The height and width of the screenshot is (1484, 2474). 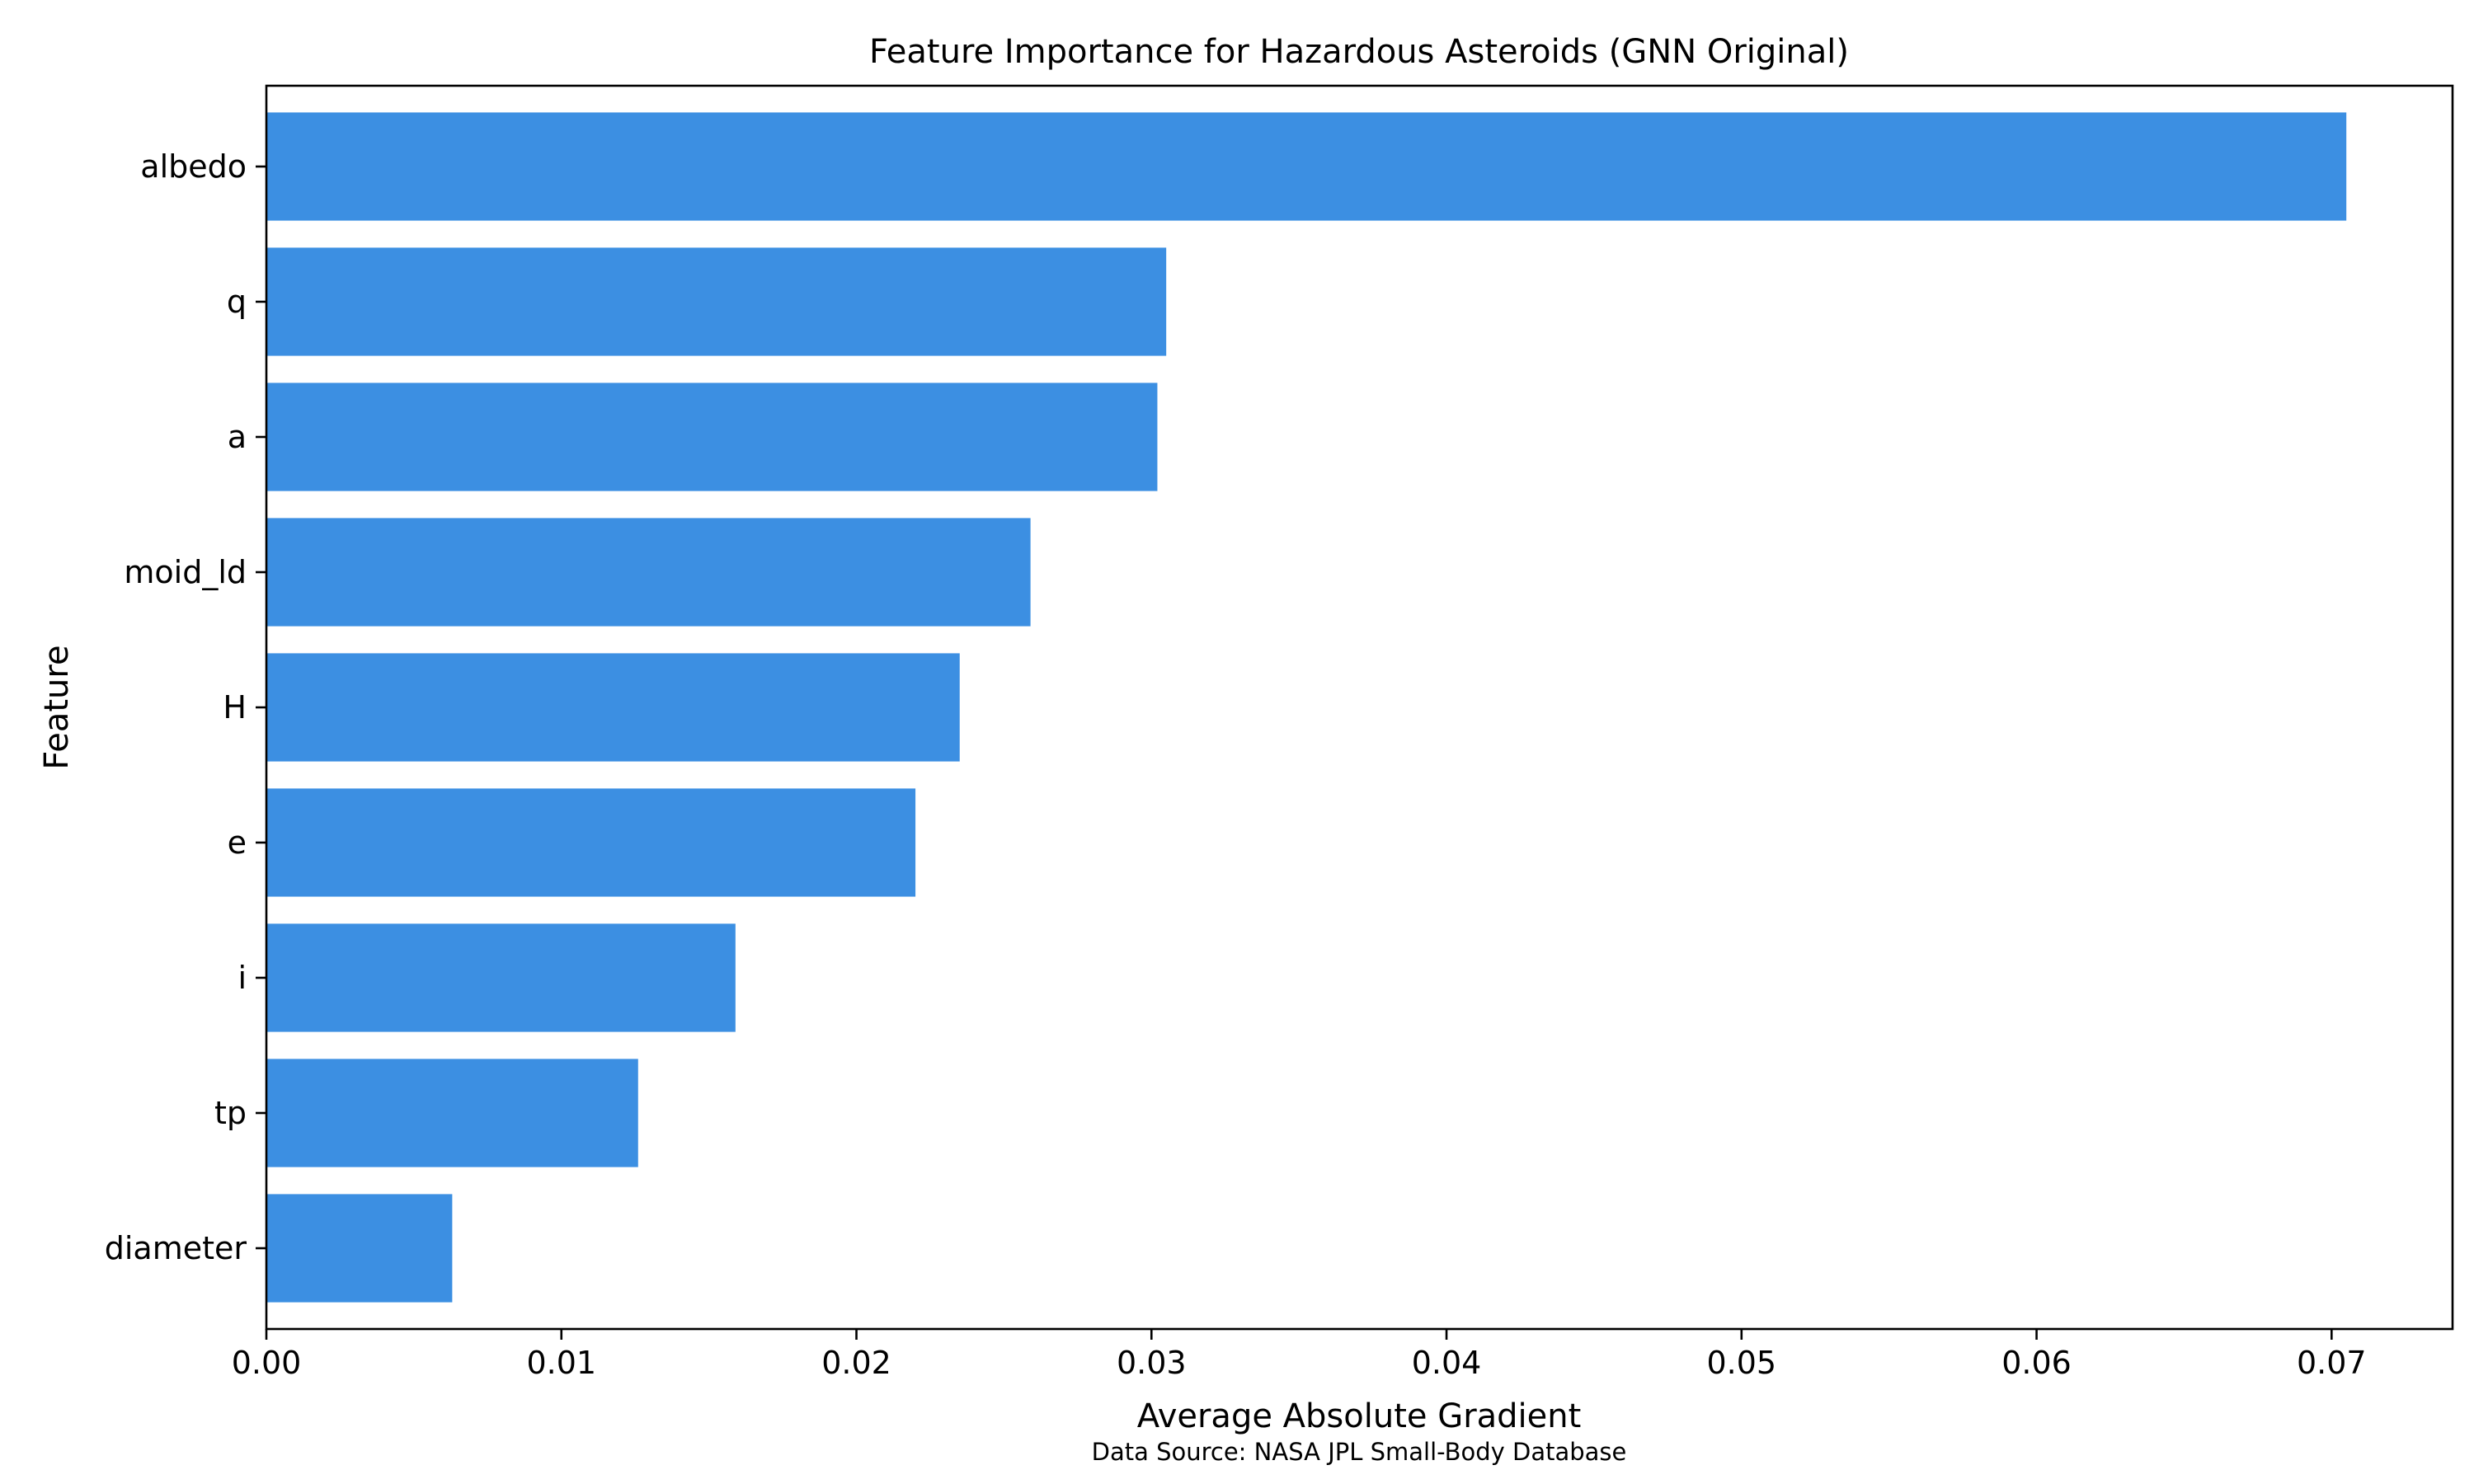 What do you see at coordinates (1741, 1363) in the screenshot?
I see `x-tick-label-5: 0.05` at bounding box center [1741, 1363].